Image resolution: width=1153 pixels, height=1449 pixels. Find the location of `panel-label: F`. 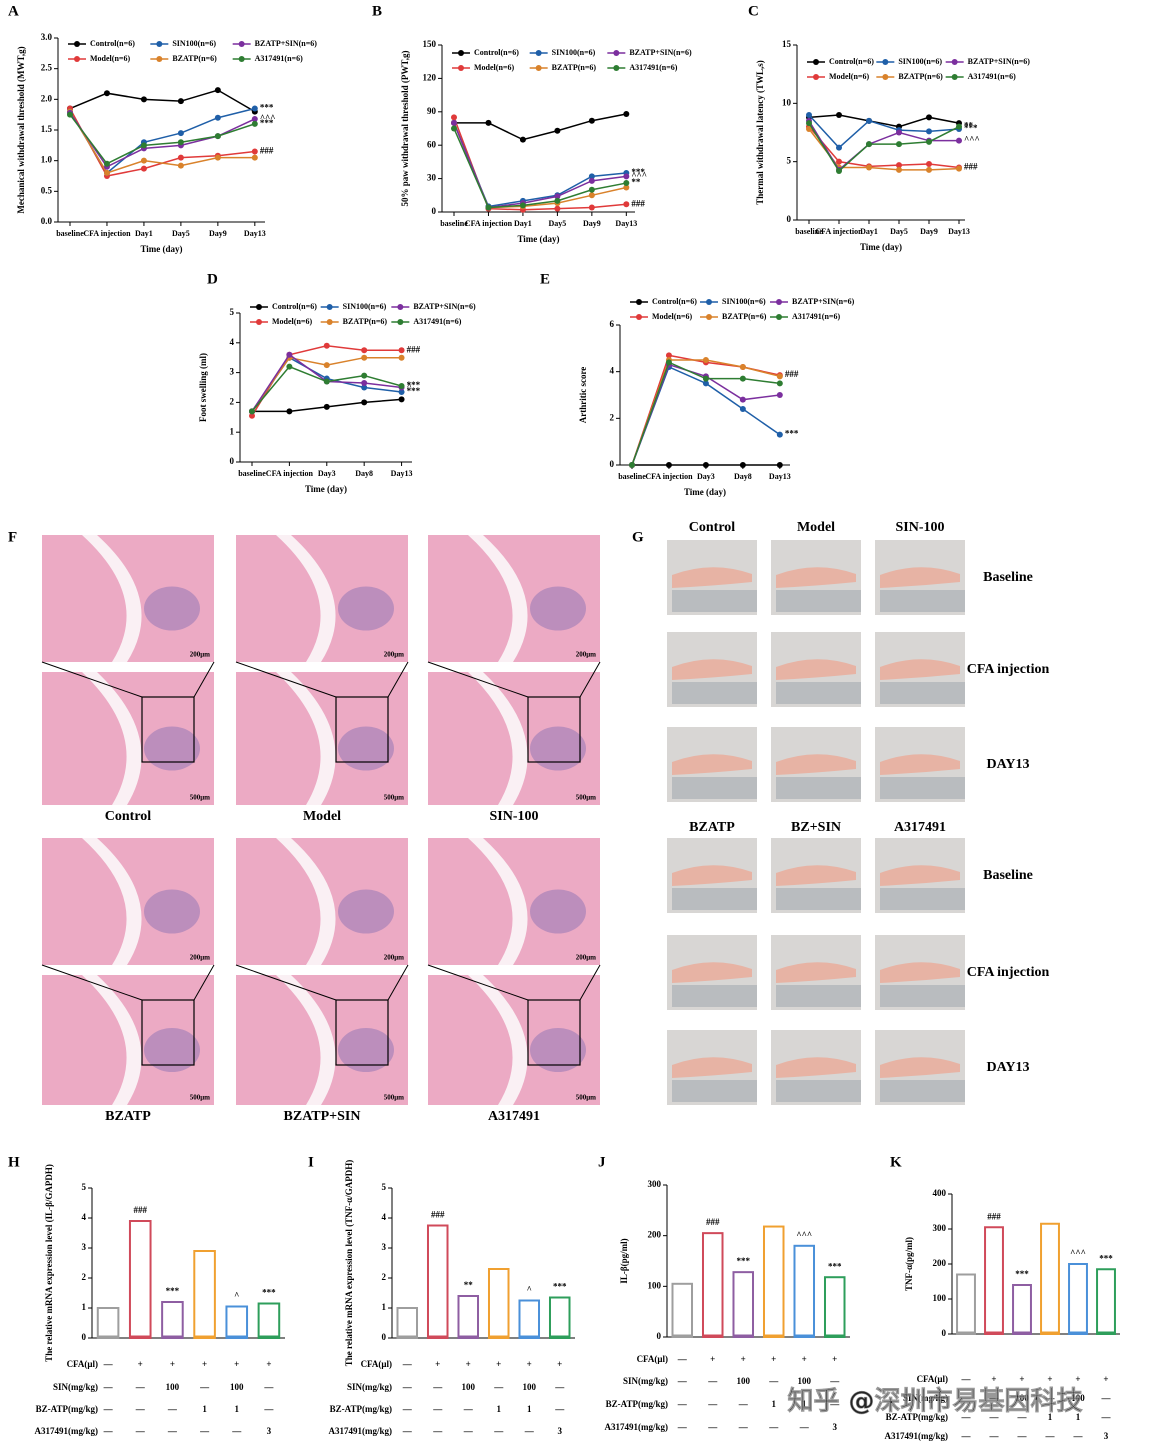

panel-label: F is located at coordinates (12, 537).